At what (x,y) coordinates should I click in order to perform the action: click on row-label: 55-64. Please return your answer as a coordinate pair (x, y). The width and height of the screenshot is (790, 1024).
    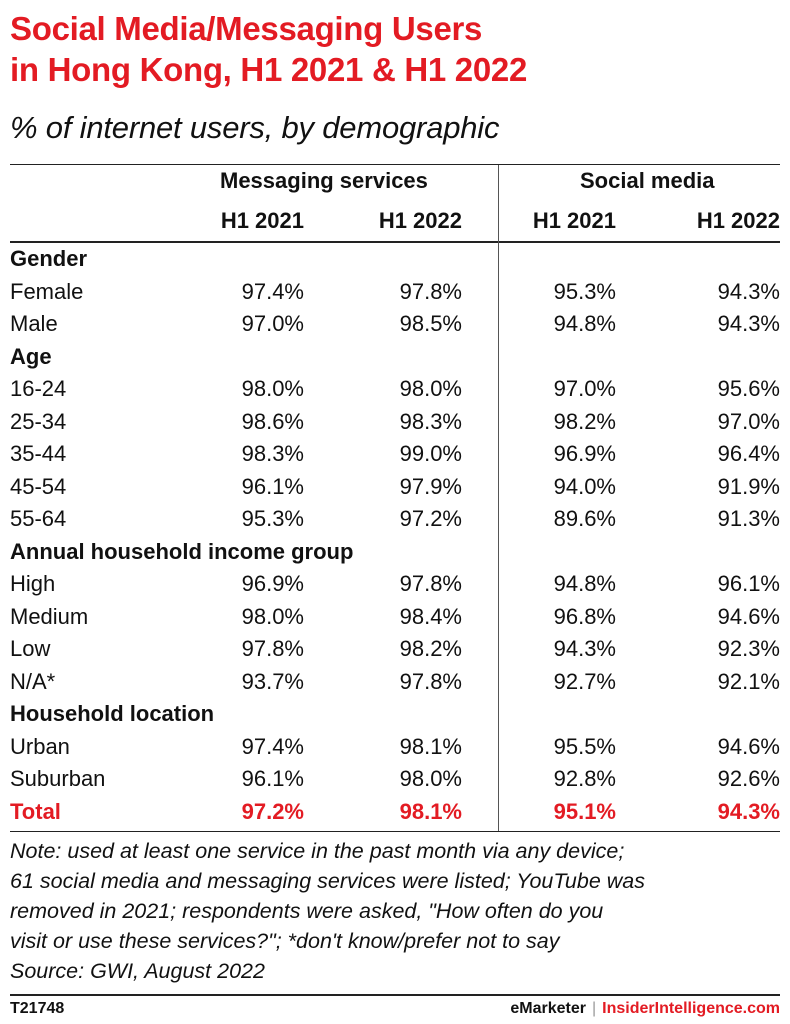
    Looking at the image, I should click on (38, 518).